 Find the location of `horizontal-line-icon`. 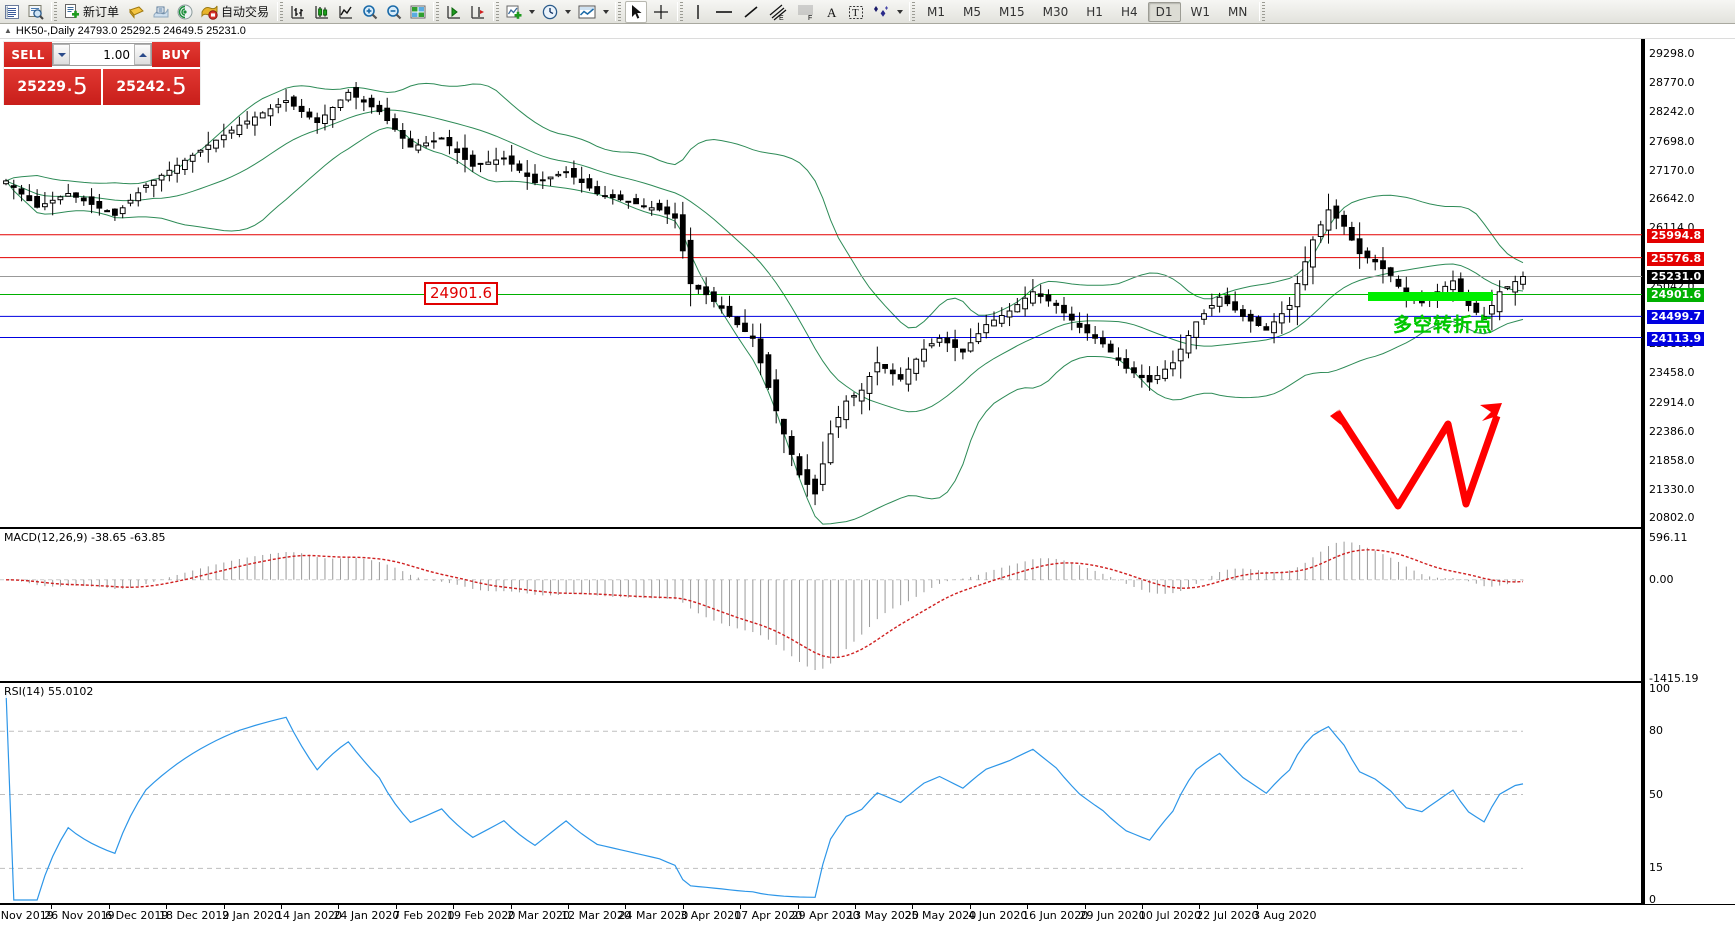

horizontal-line-icon is located at coordinates (724, 12).